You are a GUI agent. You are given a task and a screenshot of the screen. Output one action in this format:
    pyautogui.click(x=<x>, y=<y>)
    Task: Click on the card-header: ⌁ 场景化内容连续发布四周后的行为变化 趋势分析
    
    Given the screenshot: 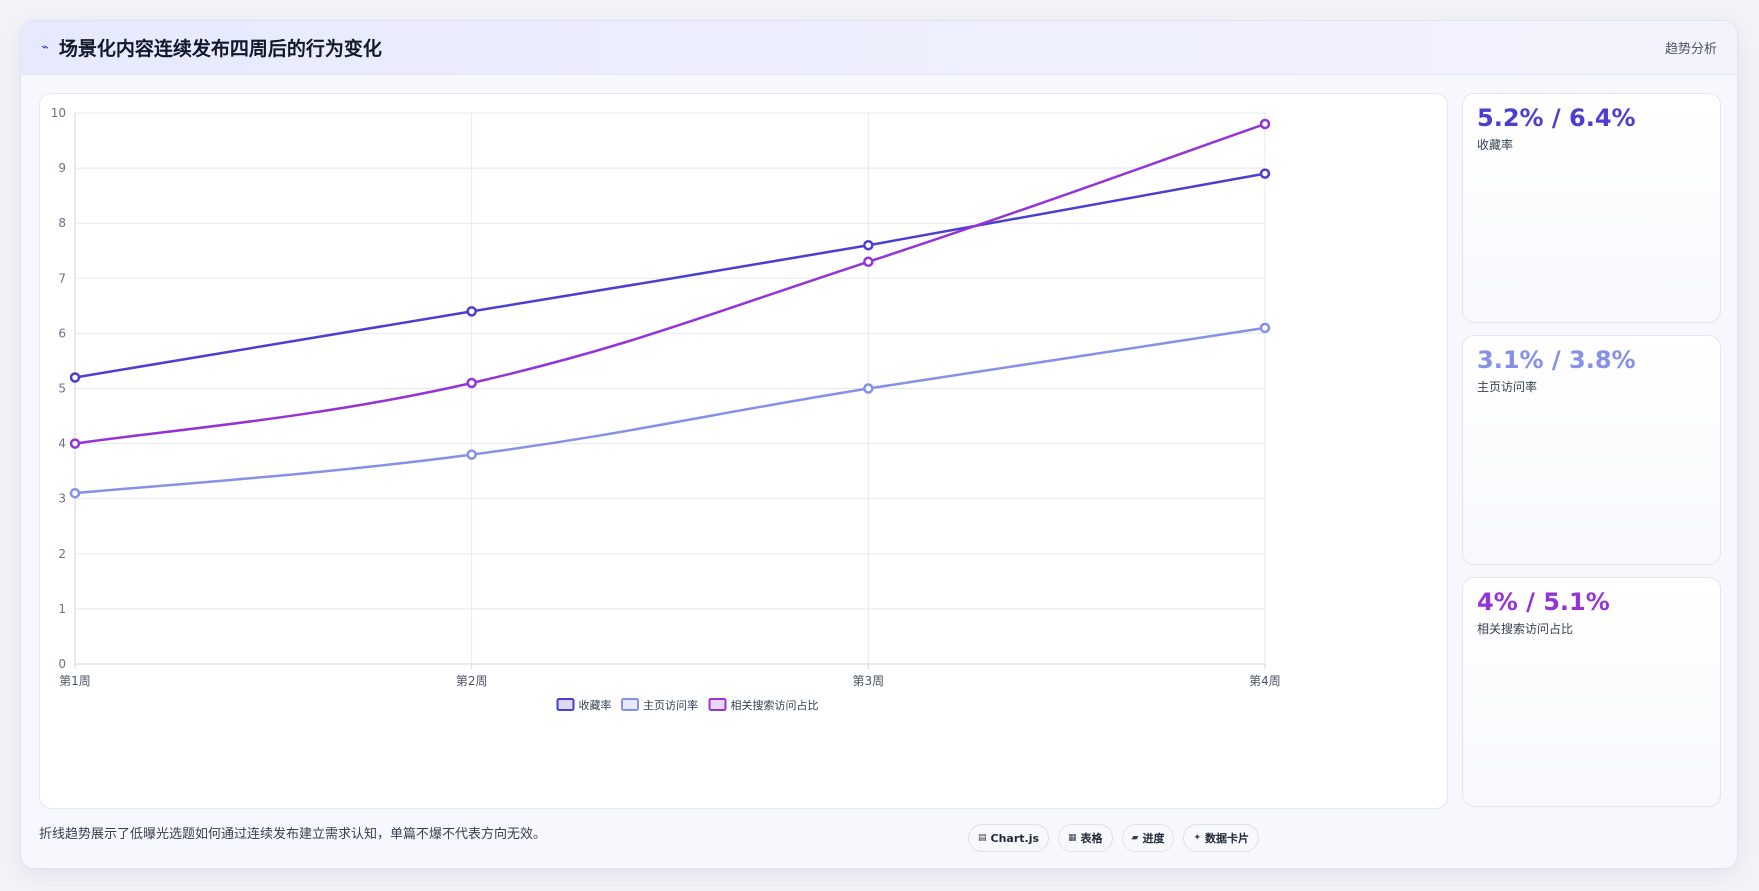 What is the action you would take?
    pyautogui.click(x=879, y=48)
    